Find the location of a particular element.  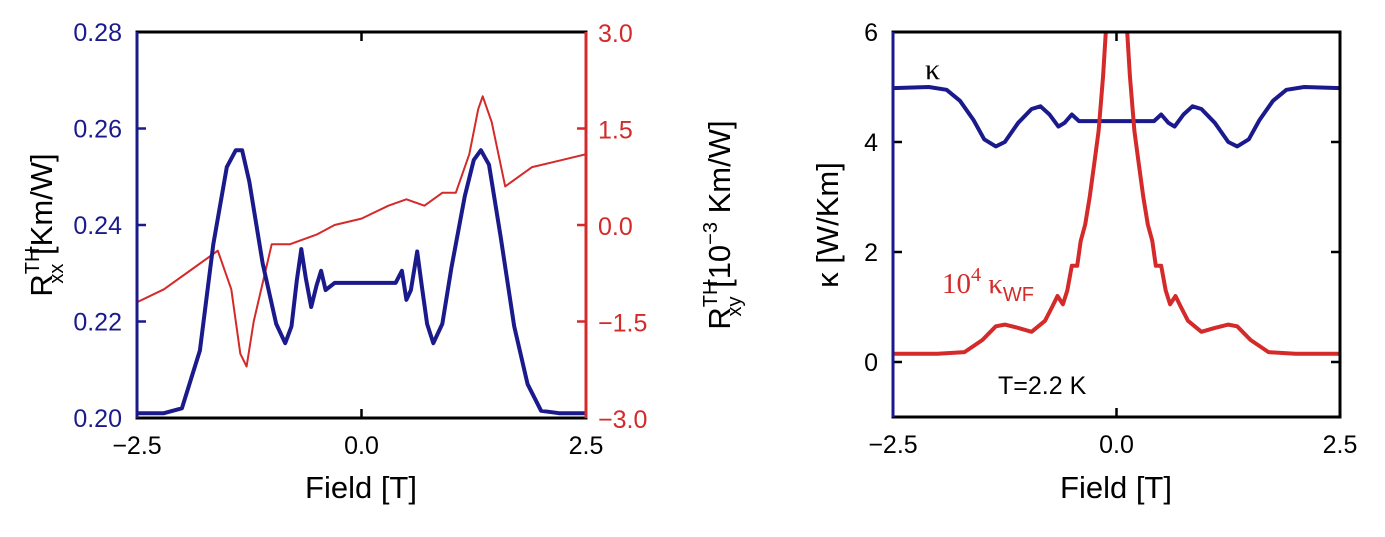

kappa-y-tick-label: 0 is located at coordinates (871, 363).